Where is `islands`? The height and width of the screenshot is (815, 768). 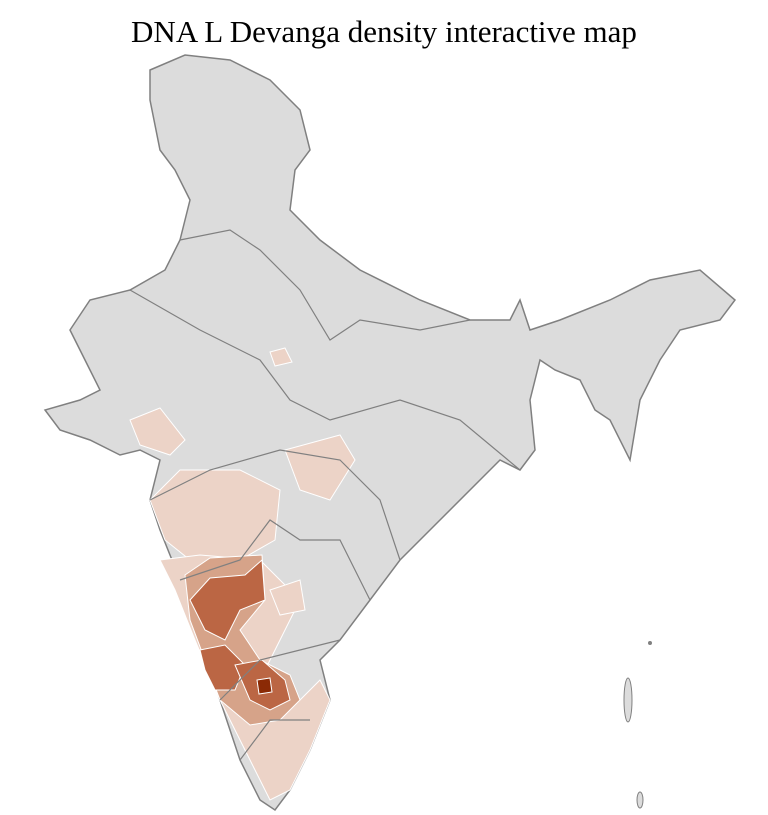
islands is located at coordinates (637, 725).